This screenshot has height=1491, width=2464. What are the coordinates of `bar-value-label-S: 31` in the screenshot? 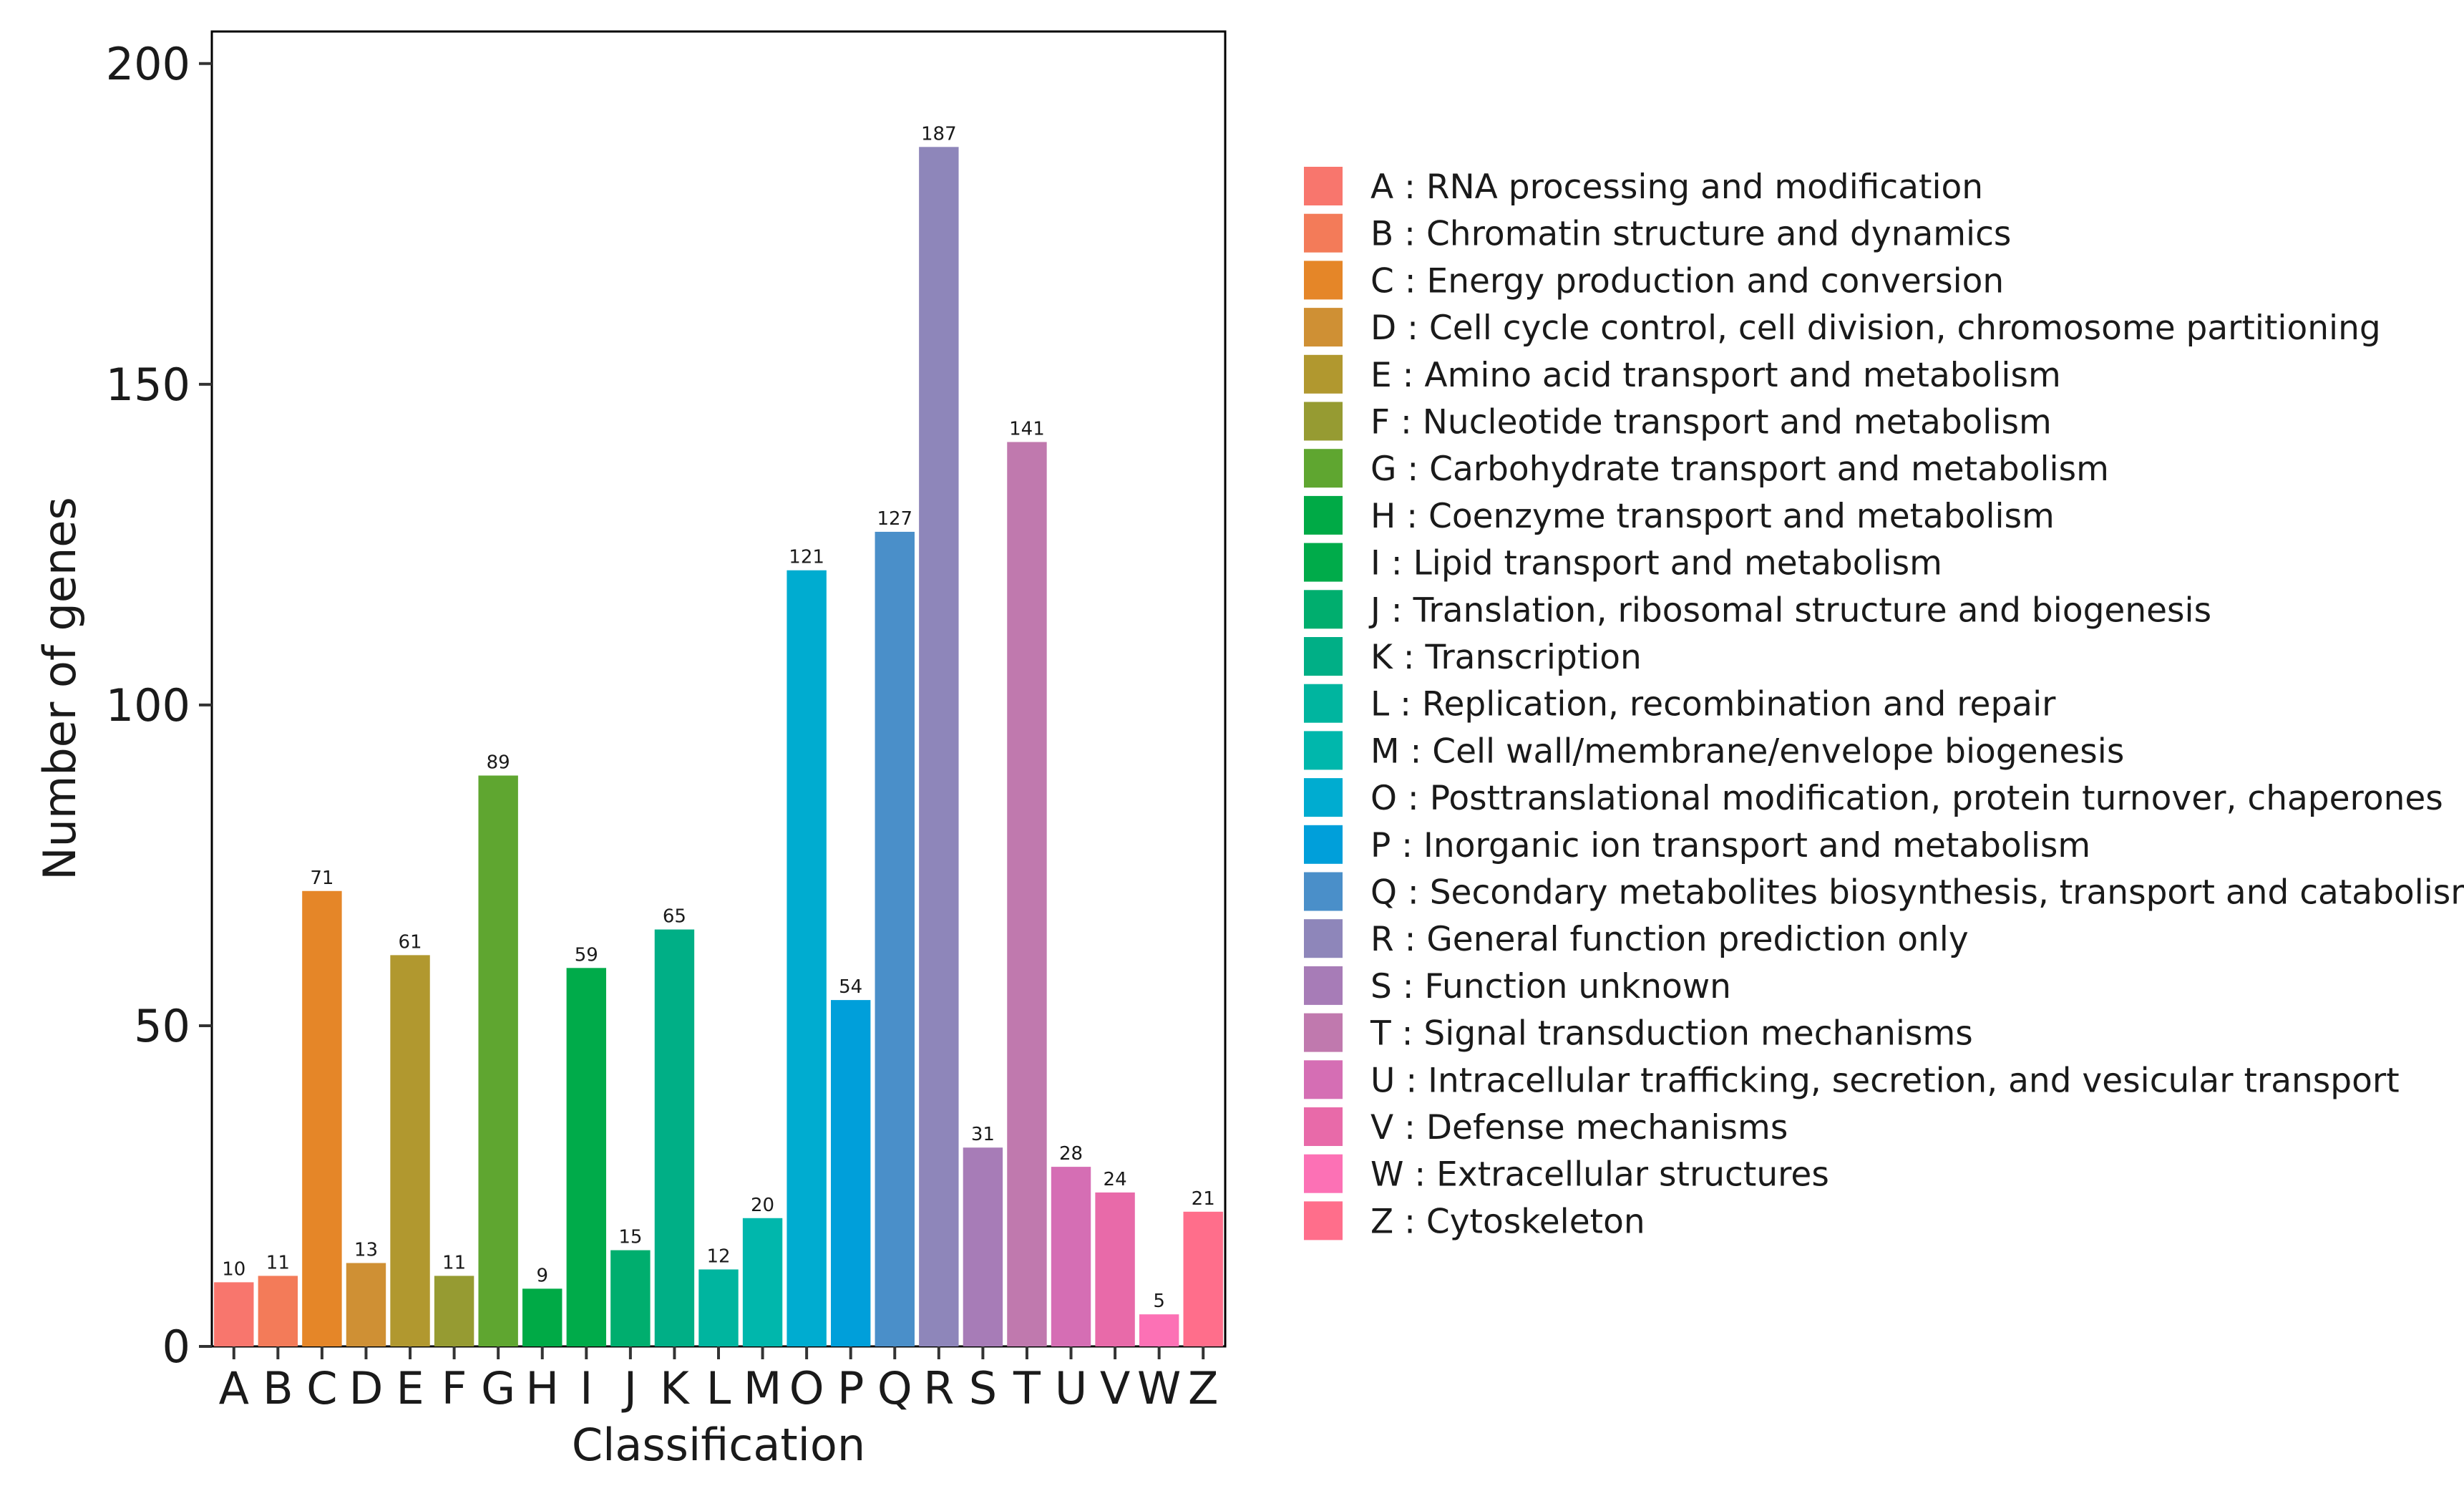 It's located at (983, 1135).